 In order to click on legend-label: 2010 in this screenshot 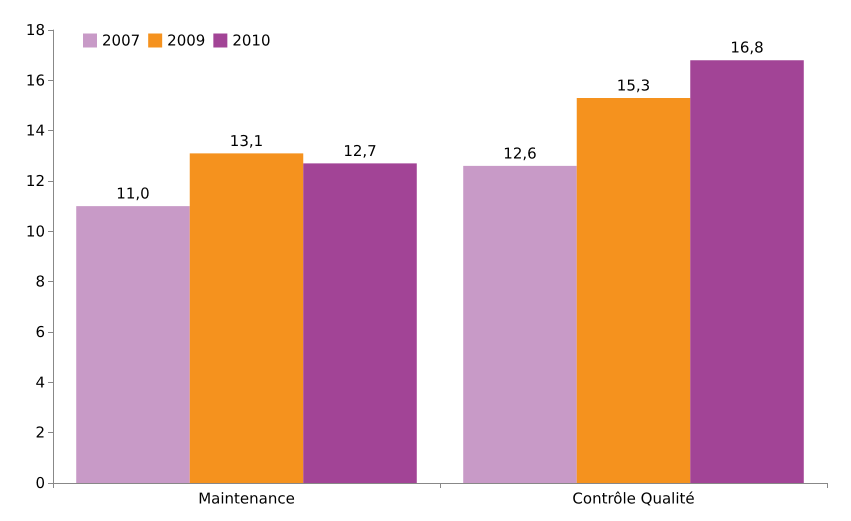, I will do `click(251, 41)`.